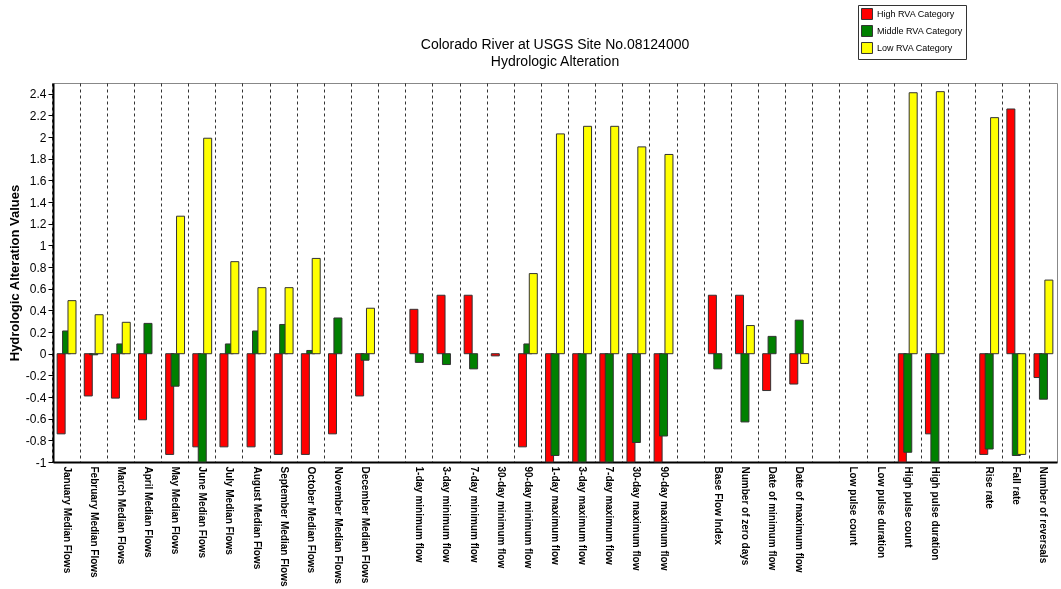 This screenshot has width=1061, height=589. What do you see at coordinates (36, 375) in the screenshot?
I see `y-tick-label: -0.2` at bounding box center [36, 375].